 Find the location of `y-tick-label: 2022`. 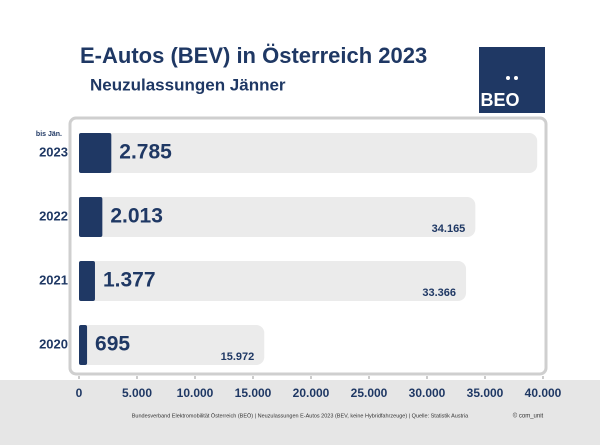

y-tick-label: 2022 is located at coordinates (53, 215).